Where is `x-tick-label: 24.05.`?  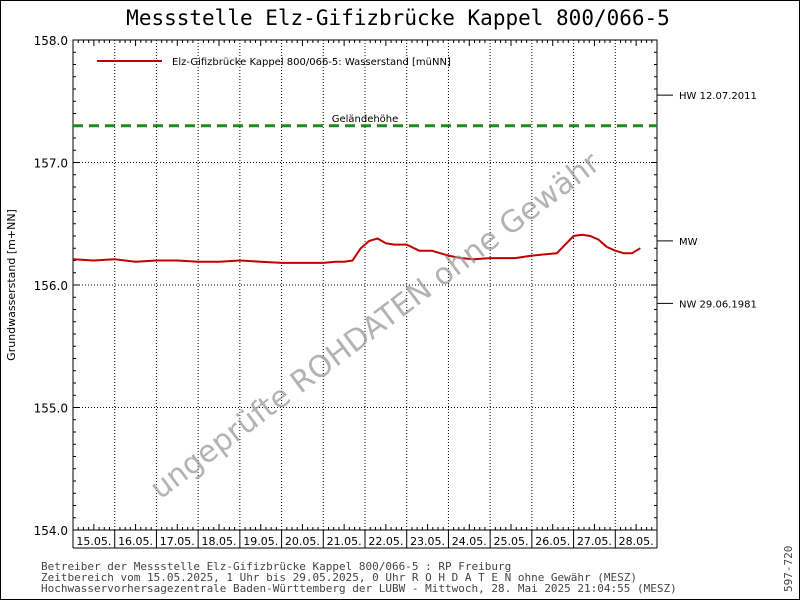
x-tick-label: 24.05. is located at coordinates (469, 541).